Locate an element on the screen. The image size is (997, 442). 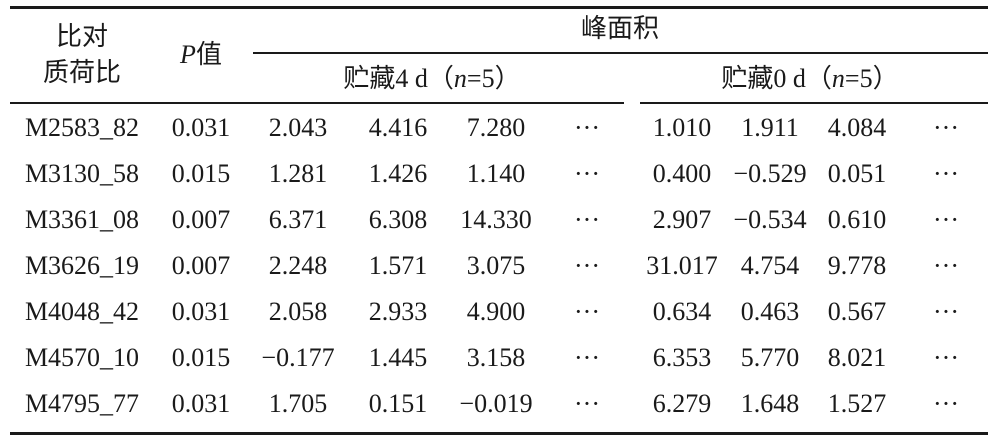
cell-ratio-id: M4795_77 is located at coordinates (82, 403).